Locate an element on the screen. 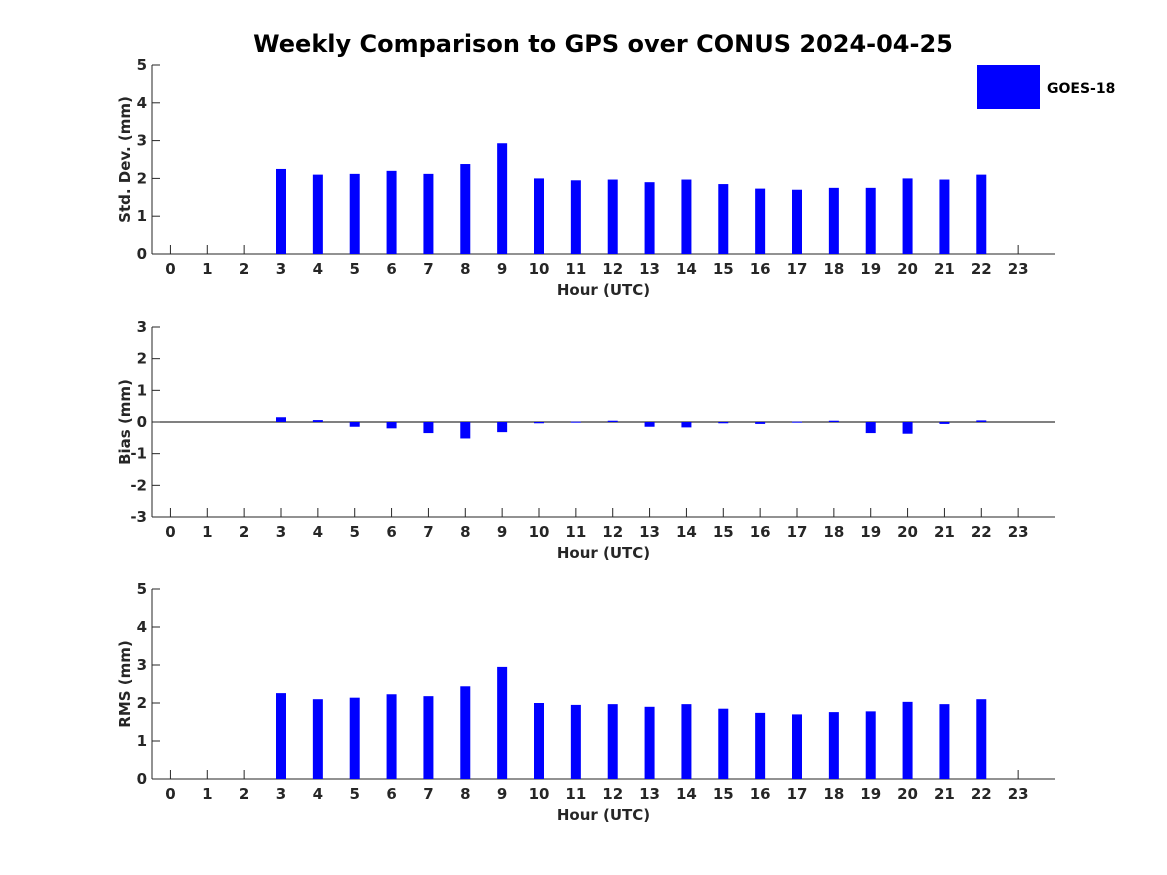 The height and width of the screenshot is (875, 1167). x-tick-label: 12 is located at coordinates (612, 794).